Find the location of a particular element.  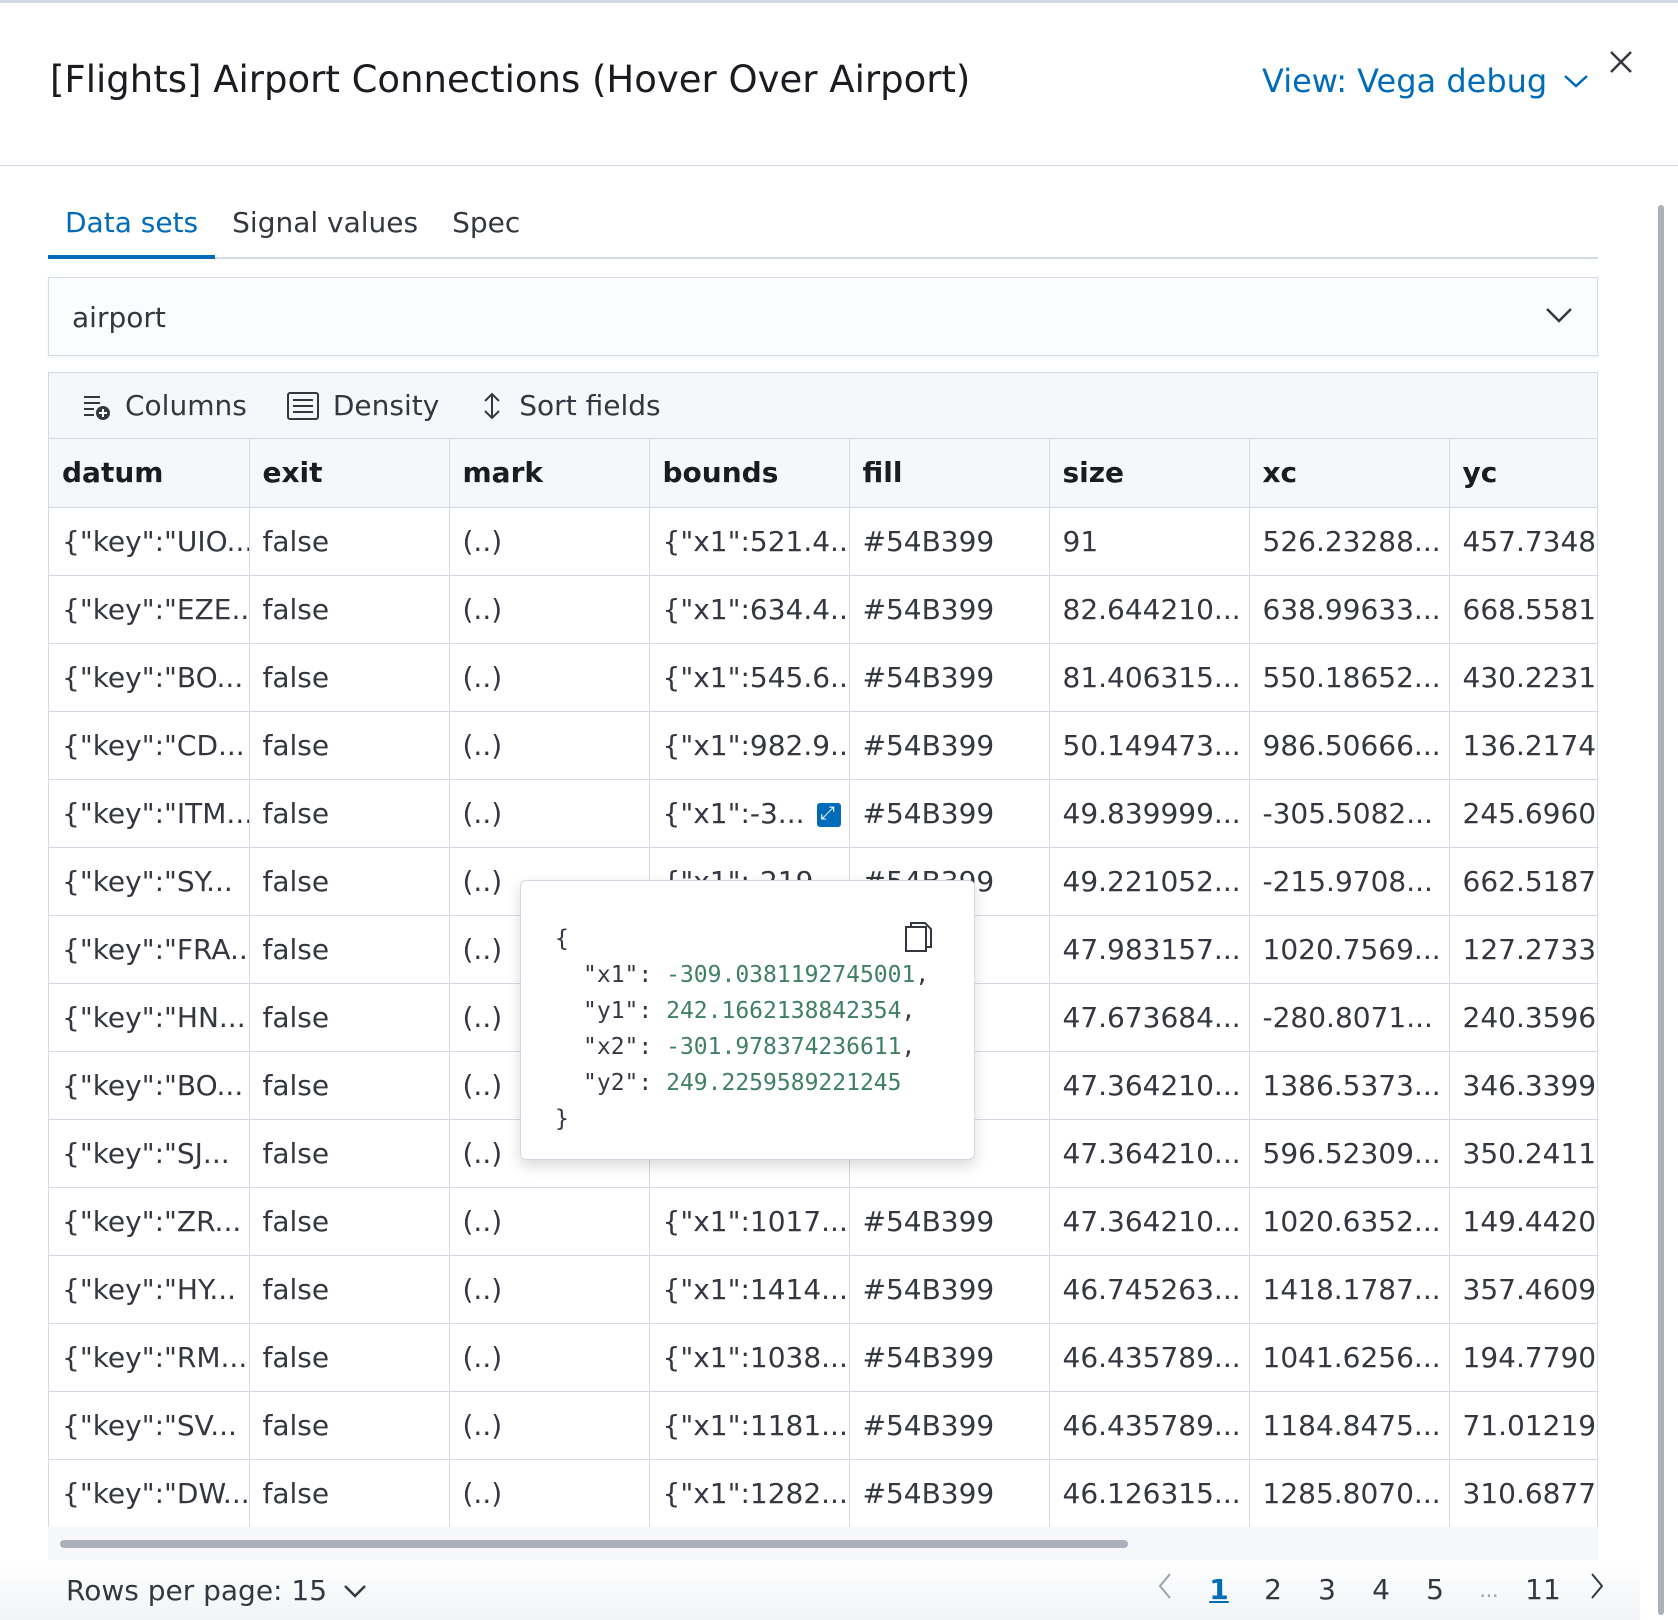

page-4: 4 is located at coordinates (1381, 1589).